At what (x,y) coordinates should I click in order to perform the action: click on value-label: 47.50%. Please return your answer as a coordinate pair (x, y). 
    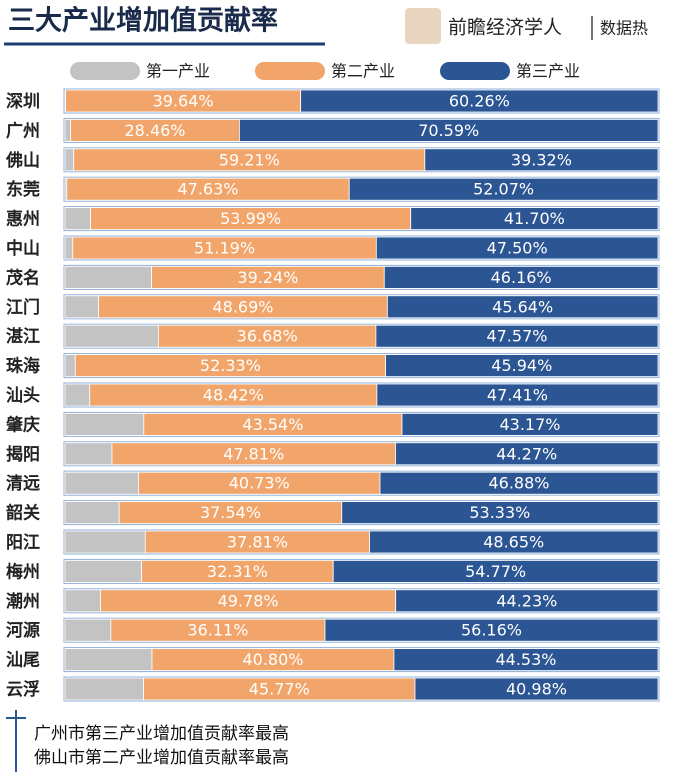
    Looking at the image, I should click on (517, 248).